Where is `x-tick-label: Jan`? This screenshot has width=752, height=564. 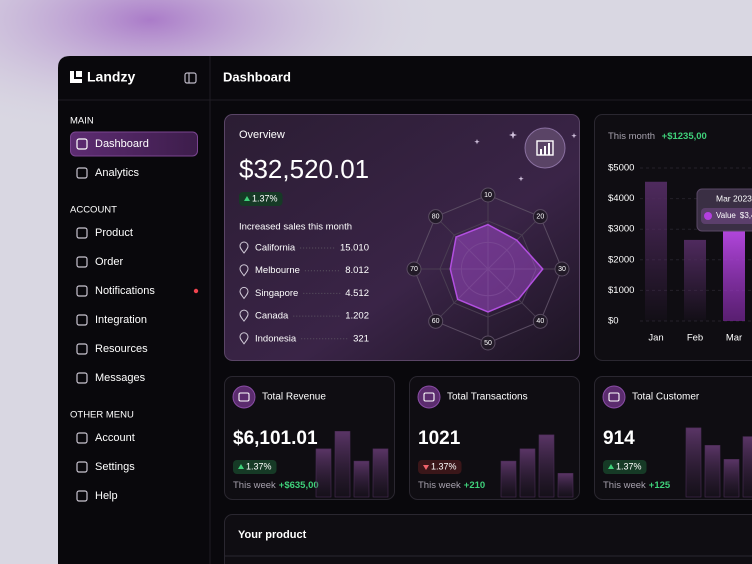 x-tick-label: Jan is located at coordinates (655, 338).